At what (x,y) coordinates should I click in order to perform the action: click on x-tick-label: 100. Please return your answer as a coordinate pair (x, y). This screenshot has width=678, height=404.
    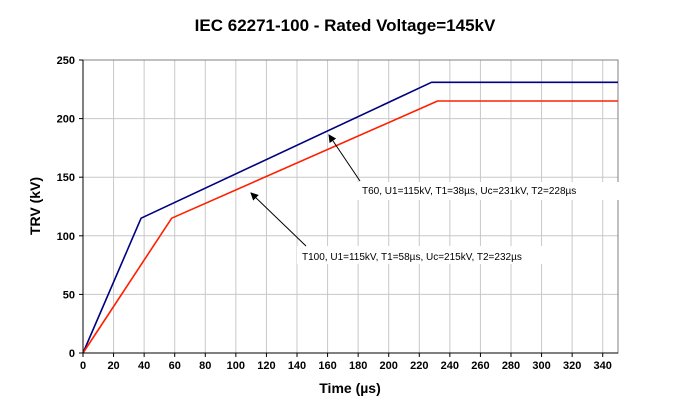
    Looking at the image, I should click on (236, 366).